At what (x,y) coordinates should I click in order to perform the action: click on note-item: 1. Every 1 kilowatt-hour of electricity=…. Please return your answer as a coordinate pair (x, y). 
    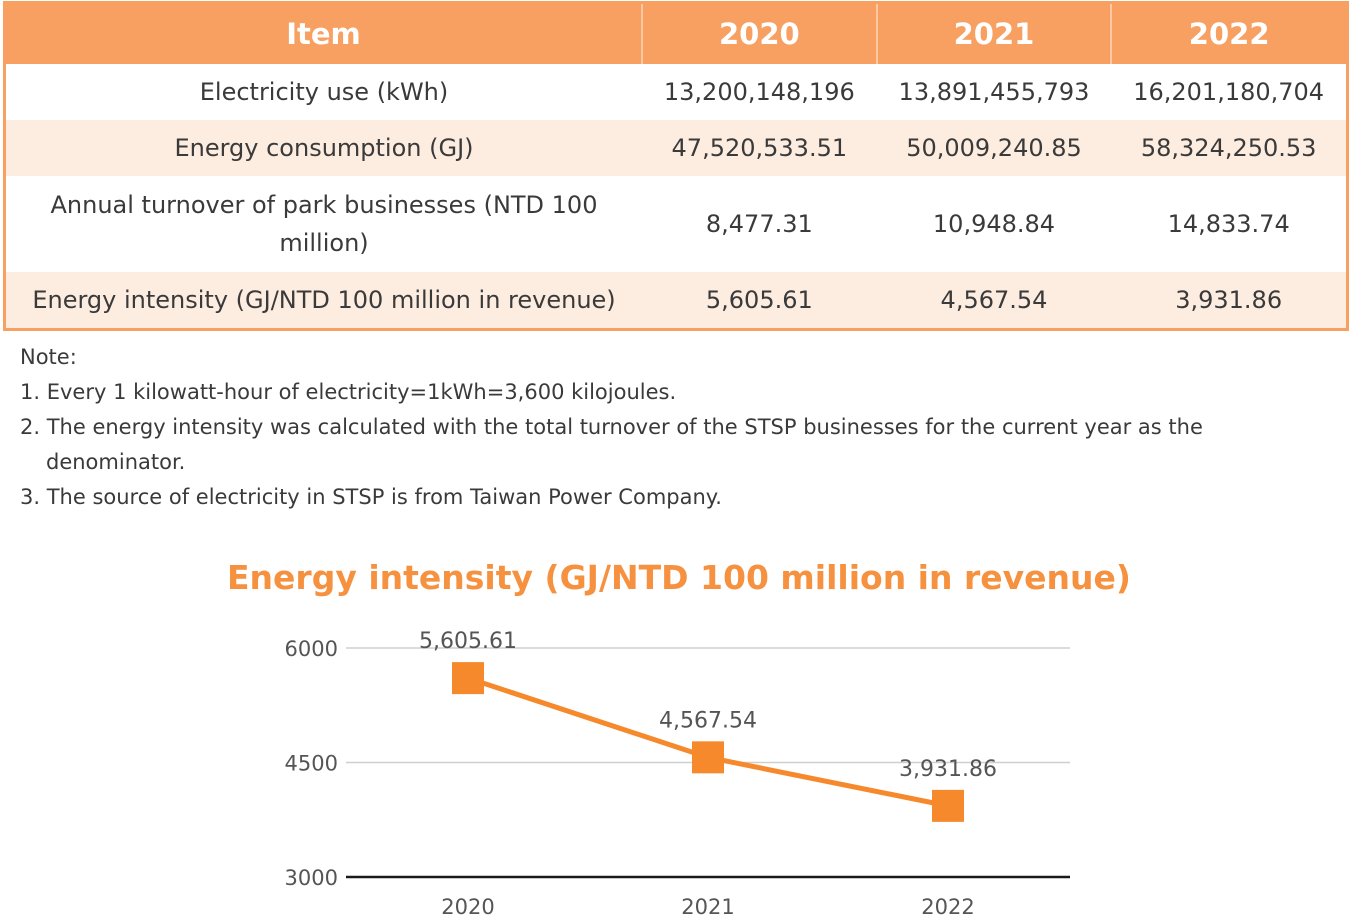
    Looking at the image, I should click on (348, 392).